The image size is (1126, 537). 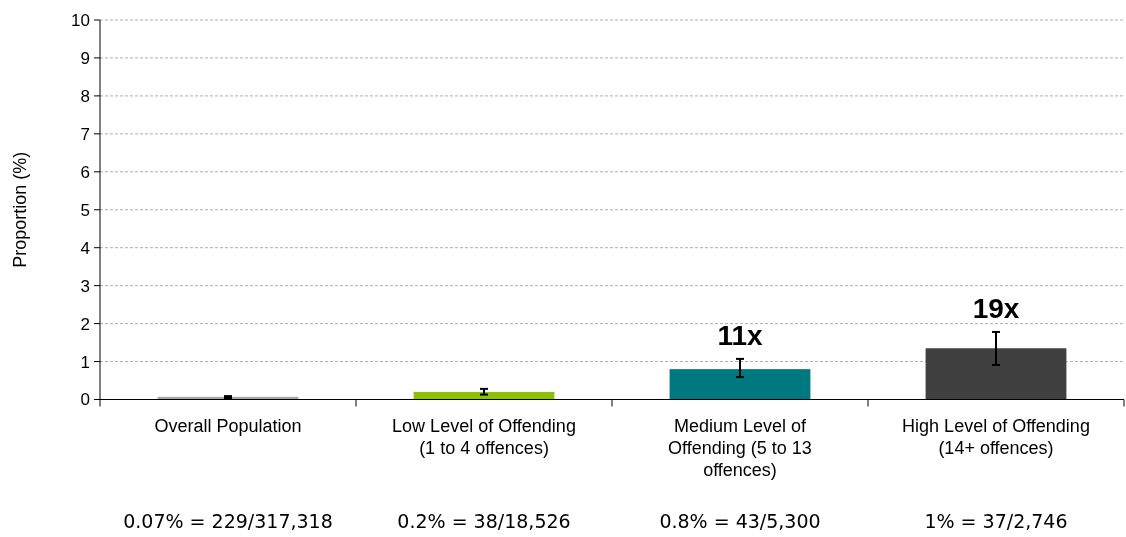 What do you see at coordinates (85, 400) in the screenshot?
I see `y-tick-label: 0` at bounding box center [85, 400].